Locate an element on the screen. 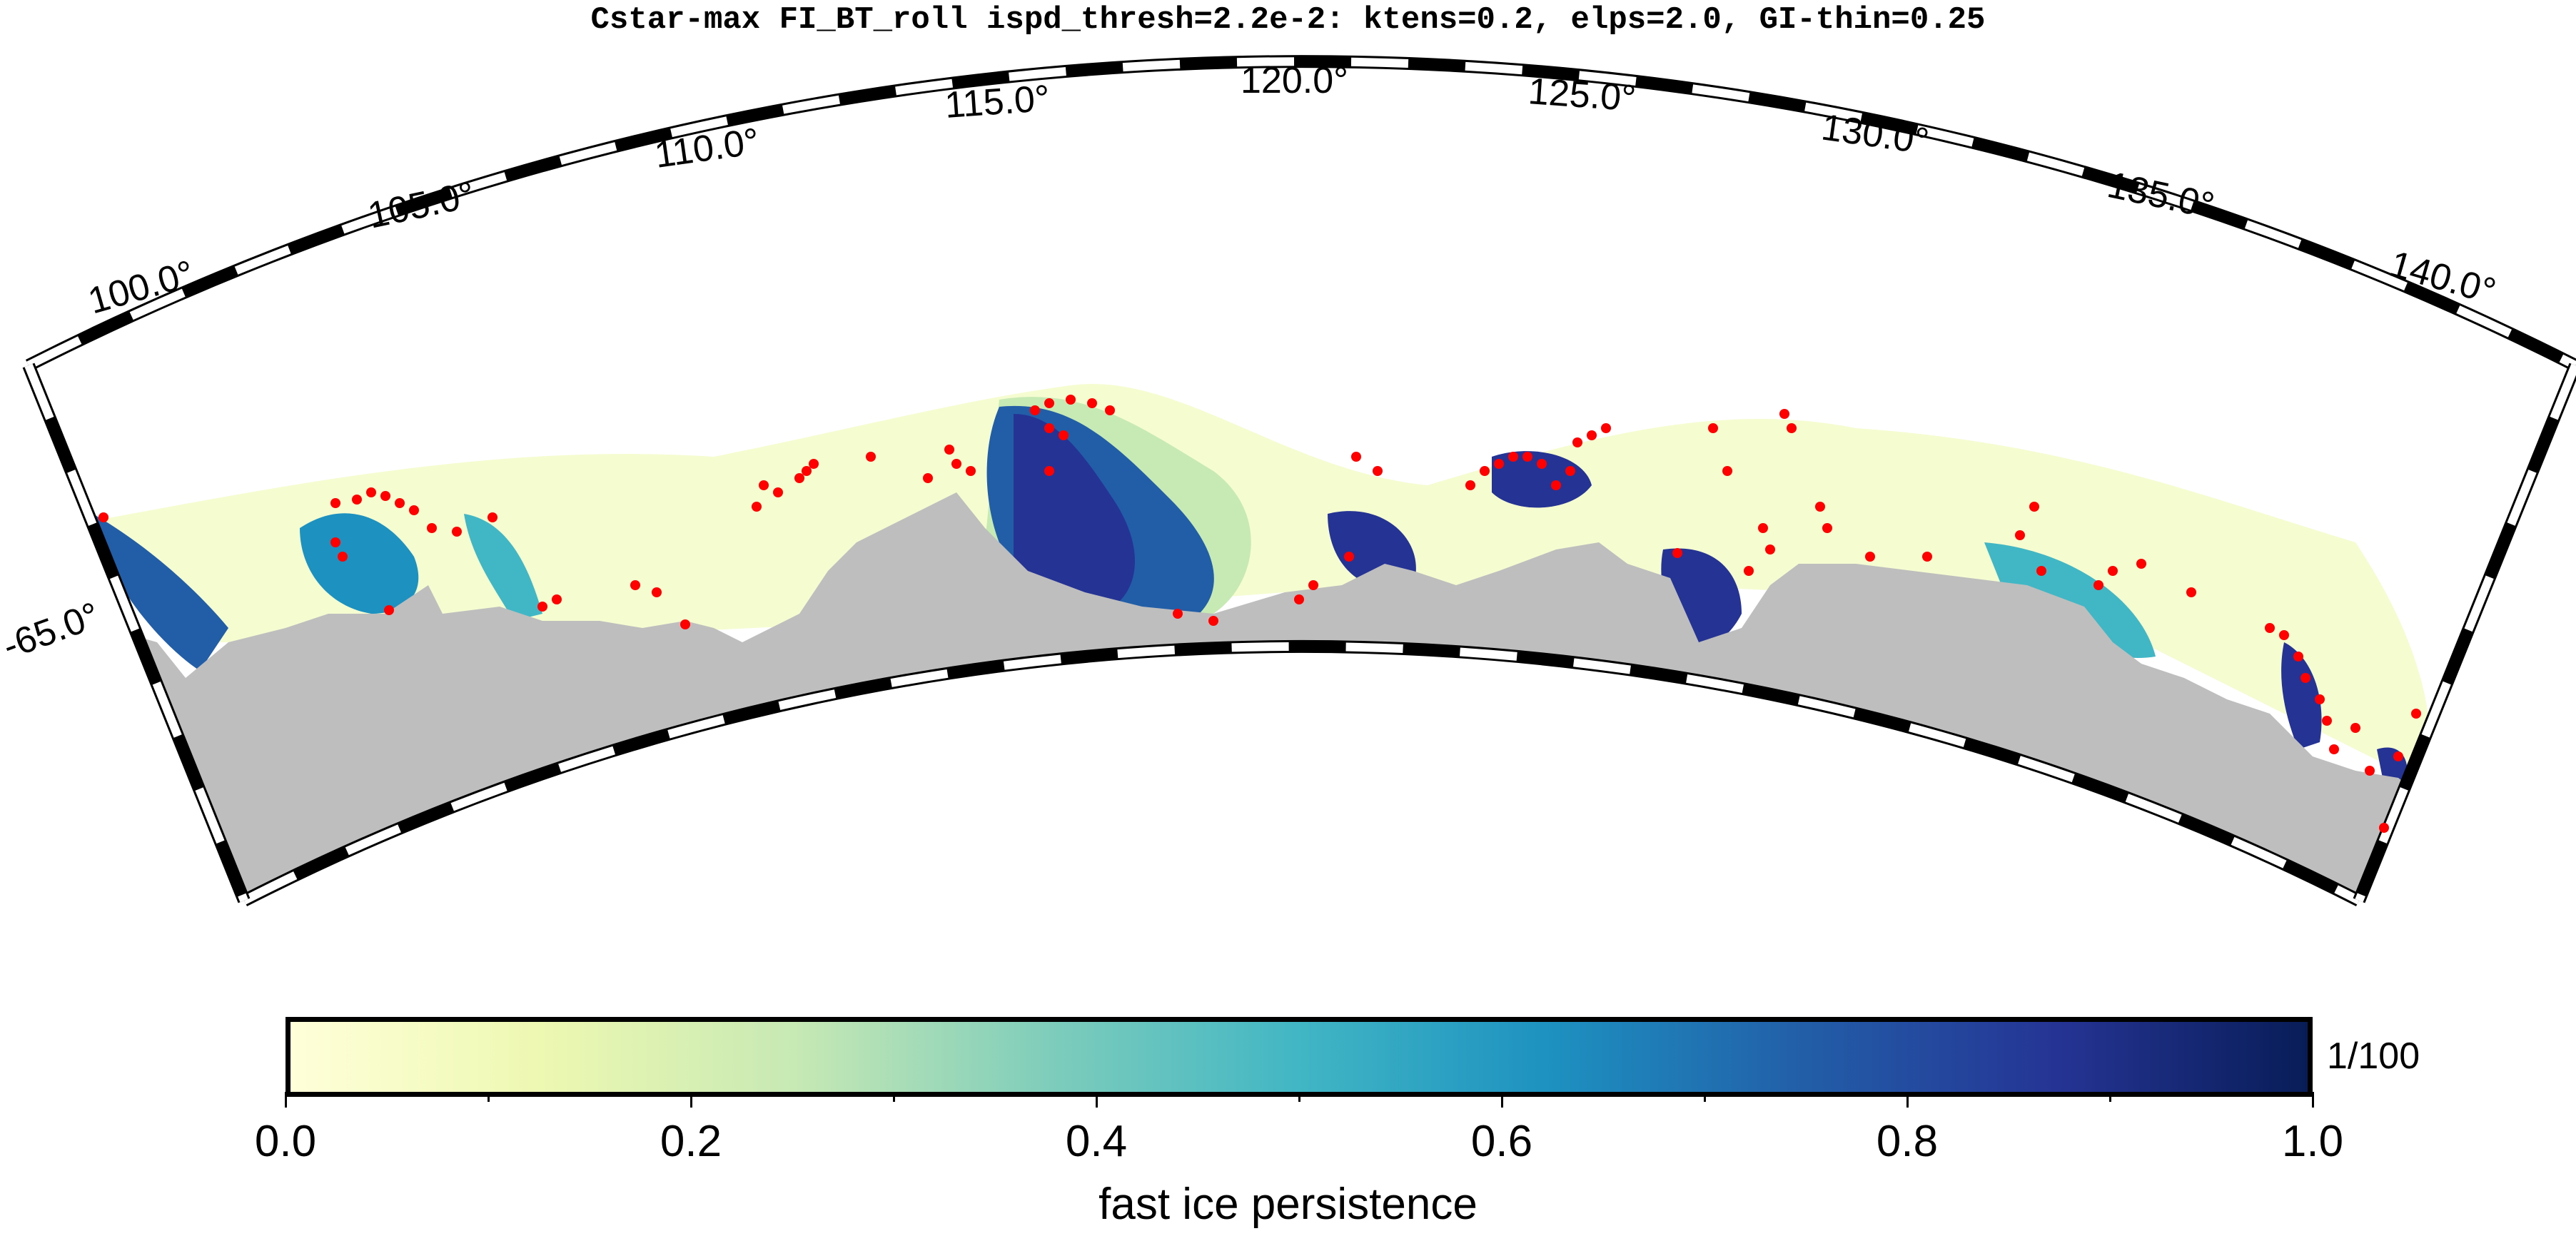 The width and height of the screenshot is (2576, 1236). fast-ice-west-c is located at coordinates (503, 567).